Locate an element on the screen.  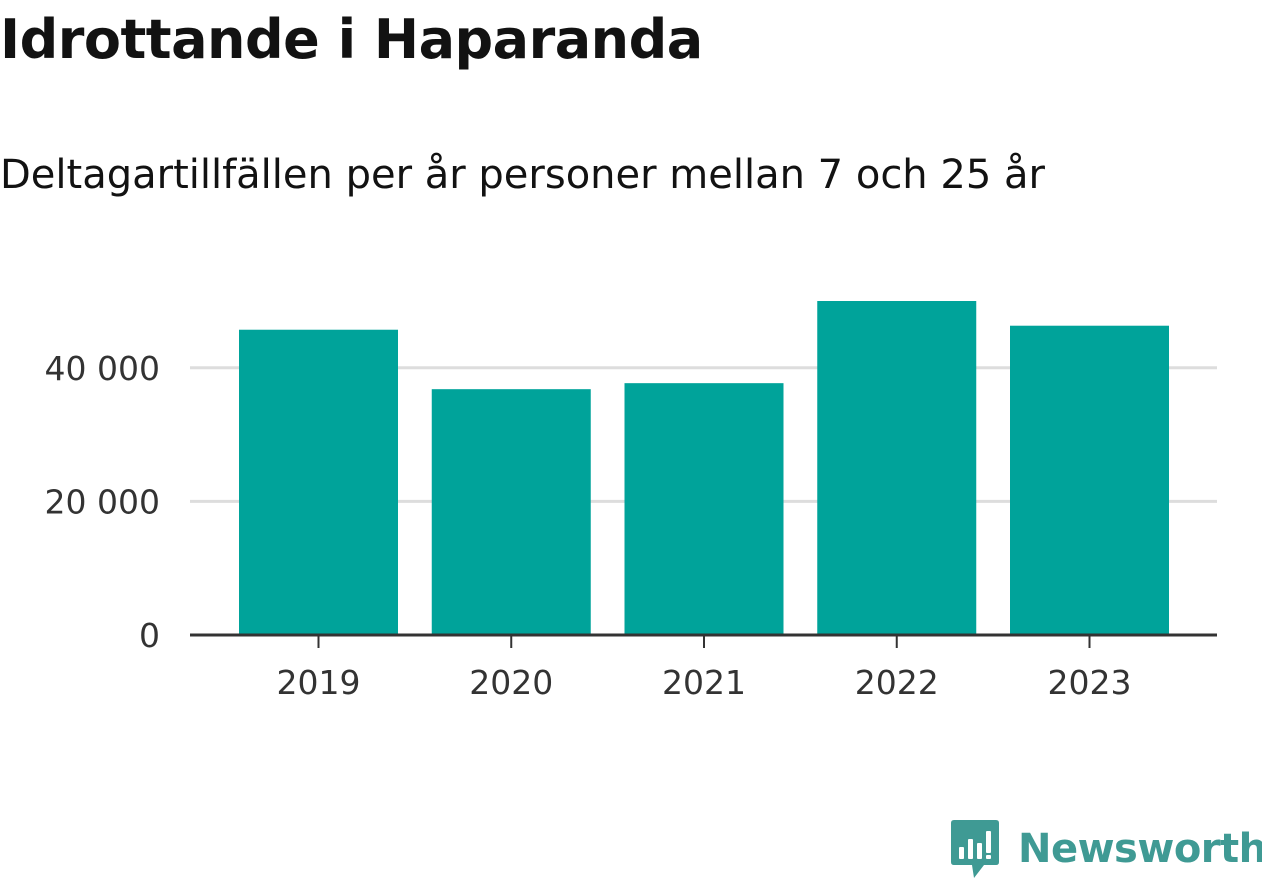
x-tick-label: 2022 is located at coordinates (897, 682).